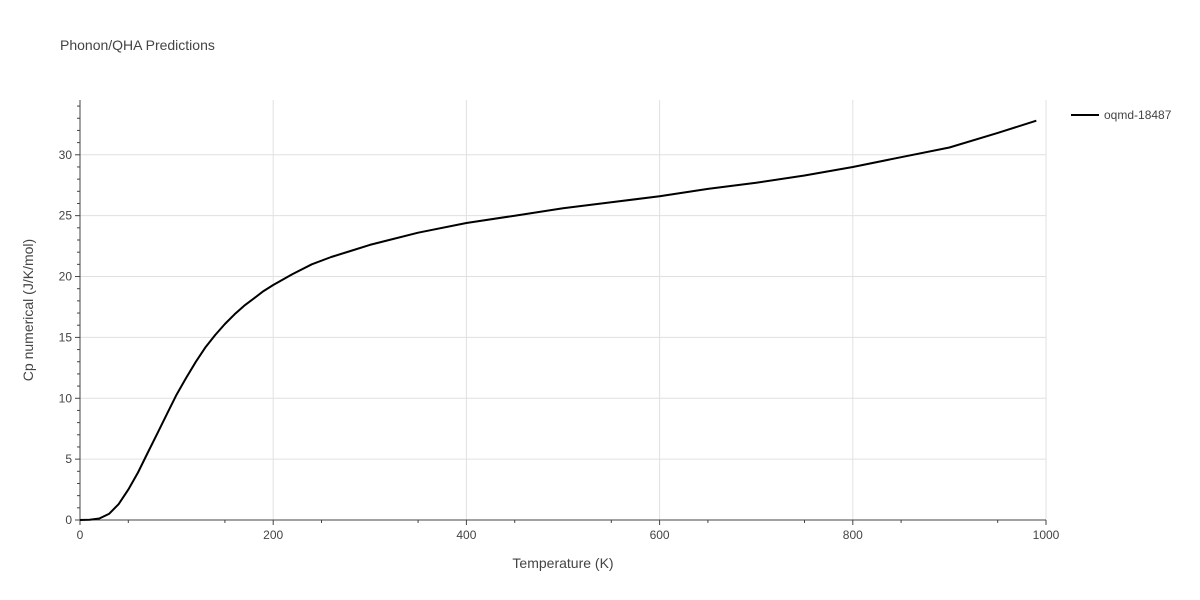 Image resolution: width=1200 pixels, height=600 pixels. I want to click on x-tick-label: 800, so click(853, 535).